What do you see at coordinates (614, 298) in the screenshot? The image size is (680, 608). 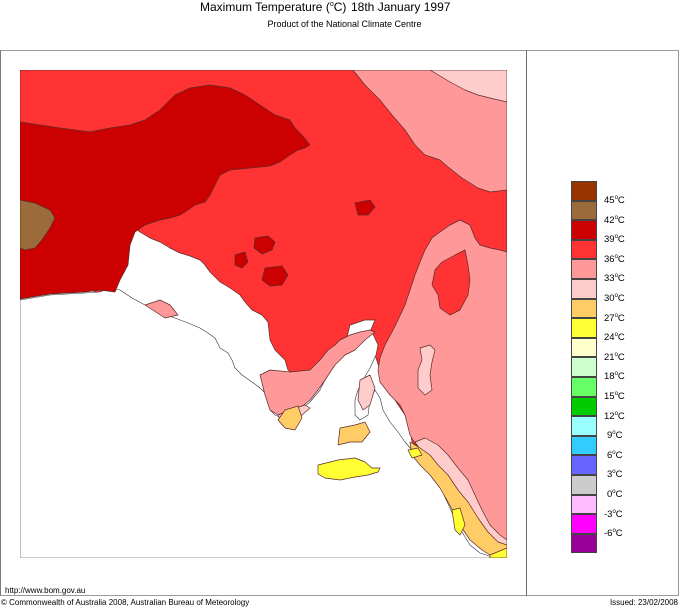 I see `legend-label: 30oC` at bounding box center [614, 298].